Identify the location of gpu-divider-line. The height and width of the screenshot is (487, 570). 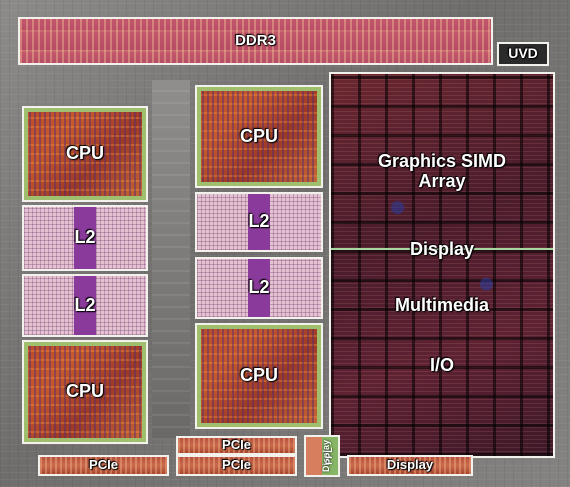
(442, 249).